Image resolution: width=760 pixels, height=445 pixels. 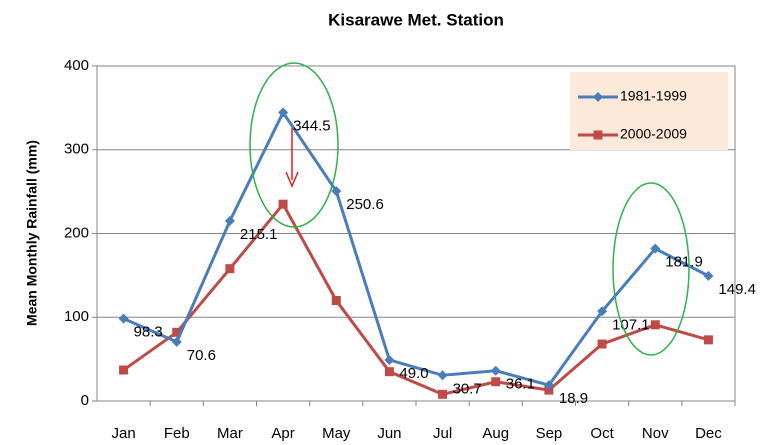 I want to click on legend-label: 1981-1999, so click(x=653, y=96).